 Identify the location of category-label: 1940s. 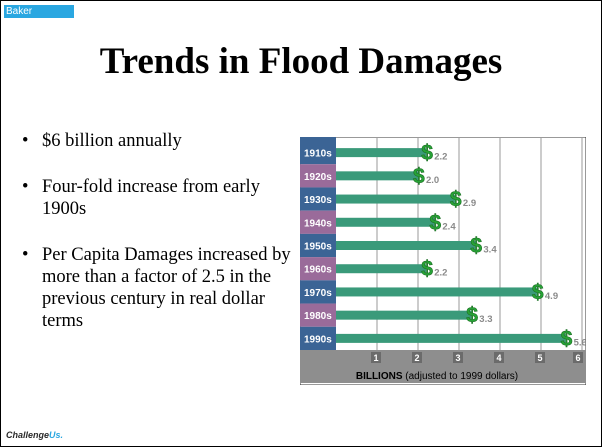
(318, 223).